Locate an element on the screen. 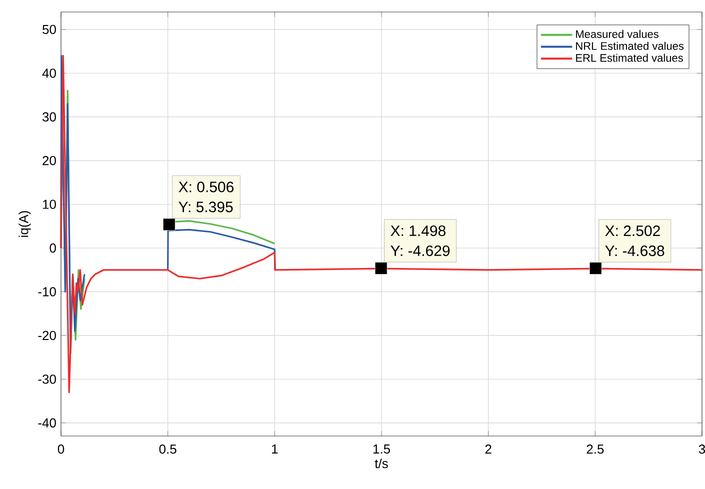 This screenshot has height=489, width=705. y-tick-label: -20 is located at coordinates (47, 335).